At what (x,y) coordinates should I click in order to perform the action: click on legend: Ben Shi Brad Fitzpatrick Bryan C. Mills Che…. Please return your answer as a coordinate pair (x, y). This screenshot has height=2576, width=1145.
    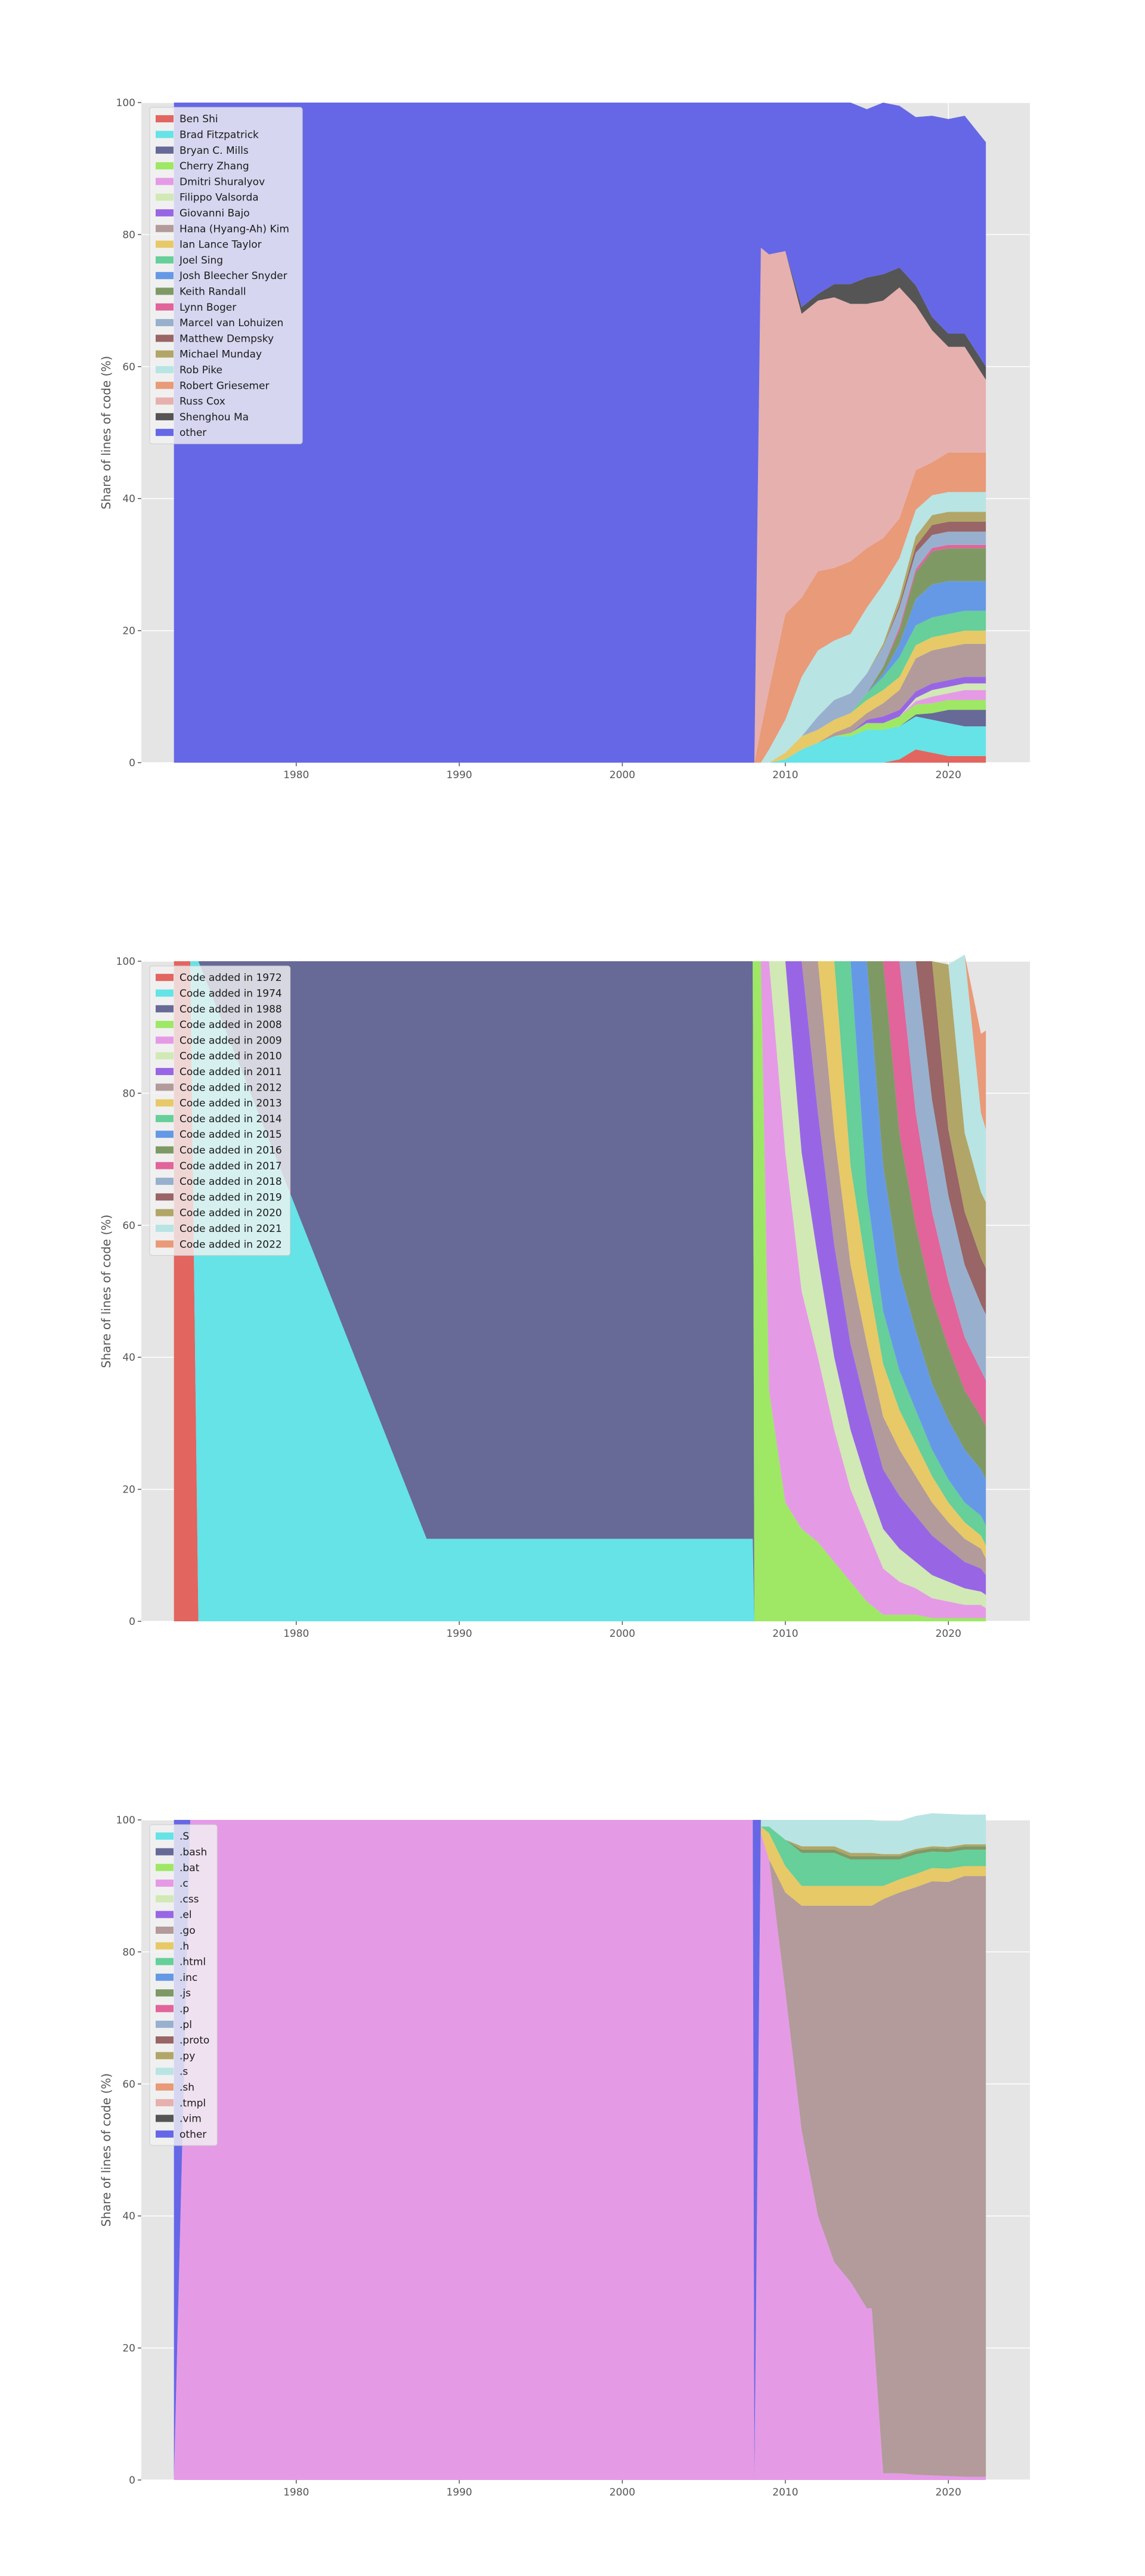
    Looking at the image, I should click on (226, 275).